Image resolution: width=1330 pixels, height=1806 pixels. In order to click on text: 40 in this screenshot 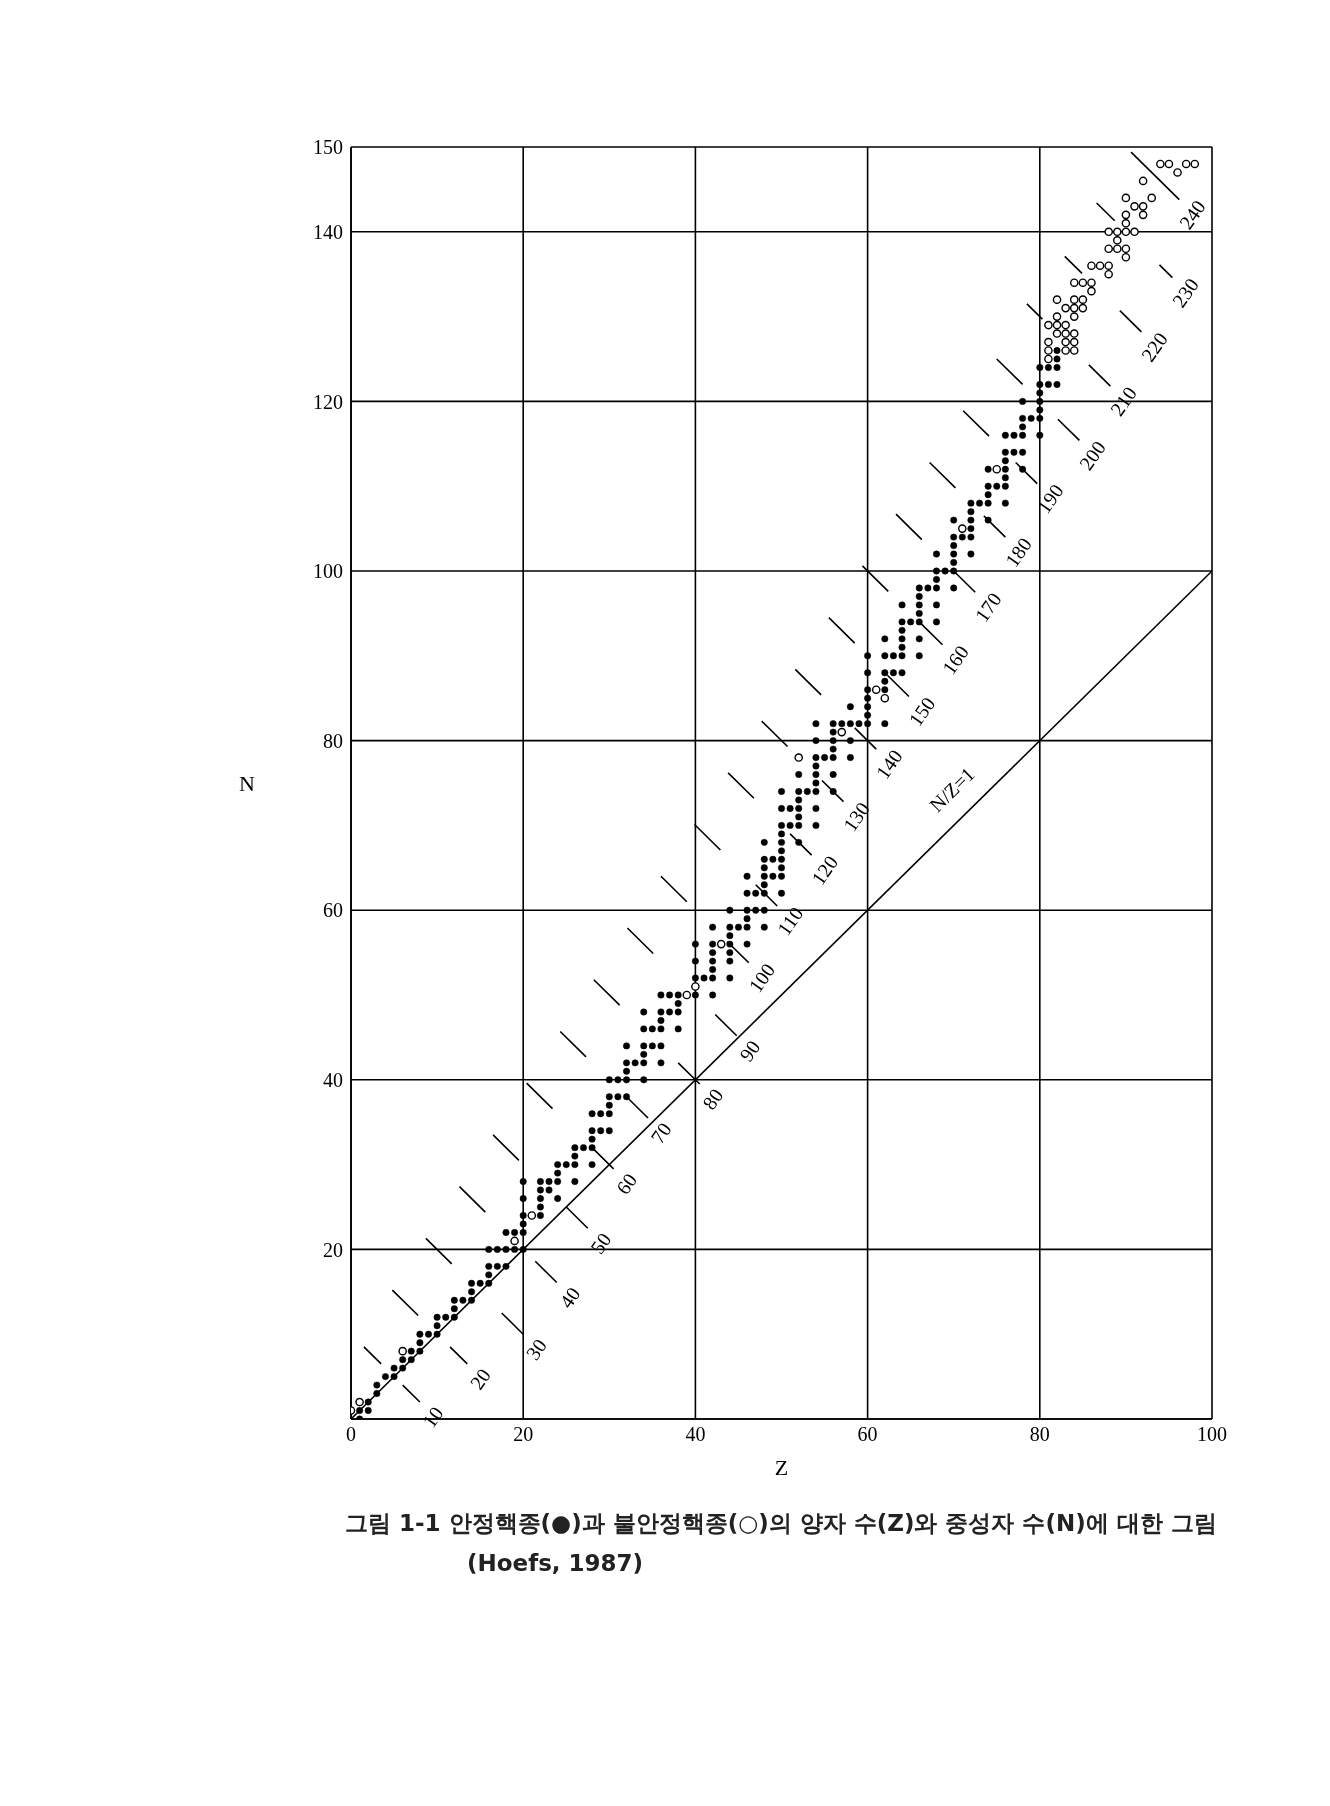, I will do `click(570, 1297)`.